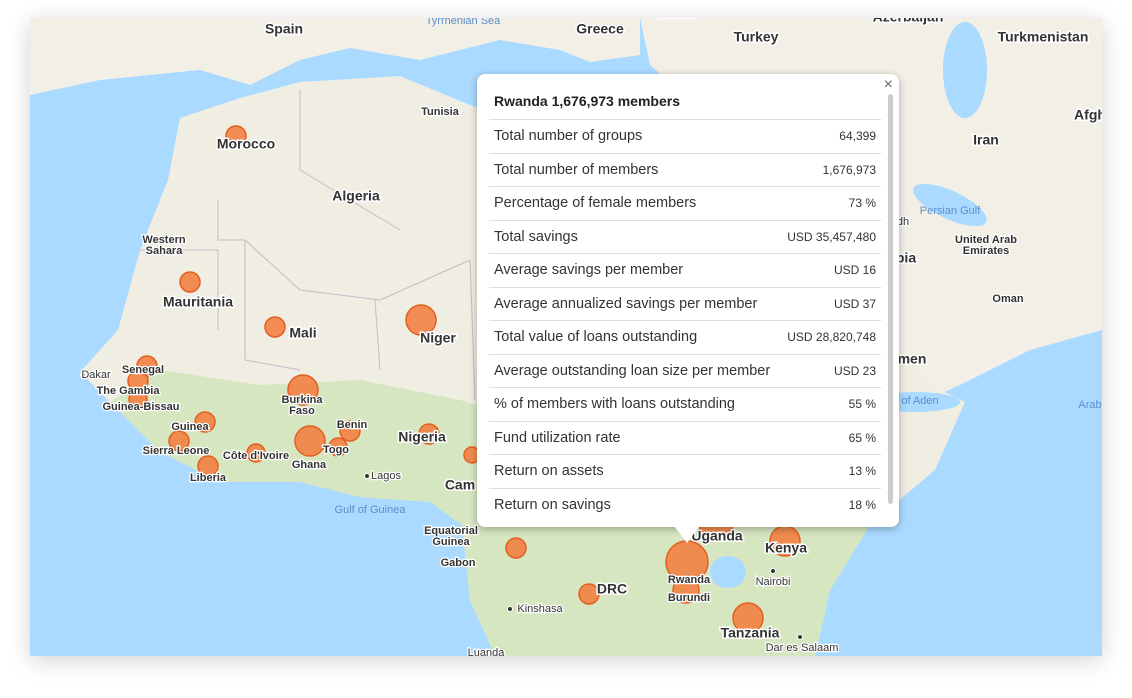 This screenshot has height=698, width=1132. What do you see at coordinates (336, 450) in the screenshot?
I see `place-label: Togo` at bounding box center [336, 450].